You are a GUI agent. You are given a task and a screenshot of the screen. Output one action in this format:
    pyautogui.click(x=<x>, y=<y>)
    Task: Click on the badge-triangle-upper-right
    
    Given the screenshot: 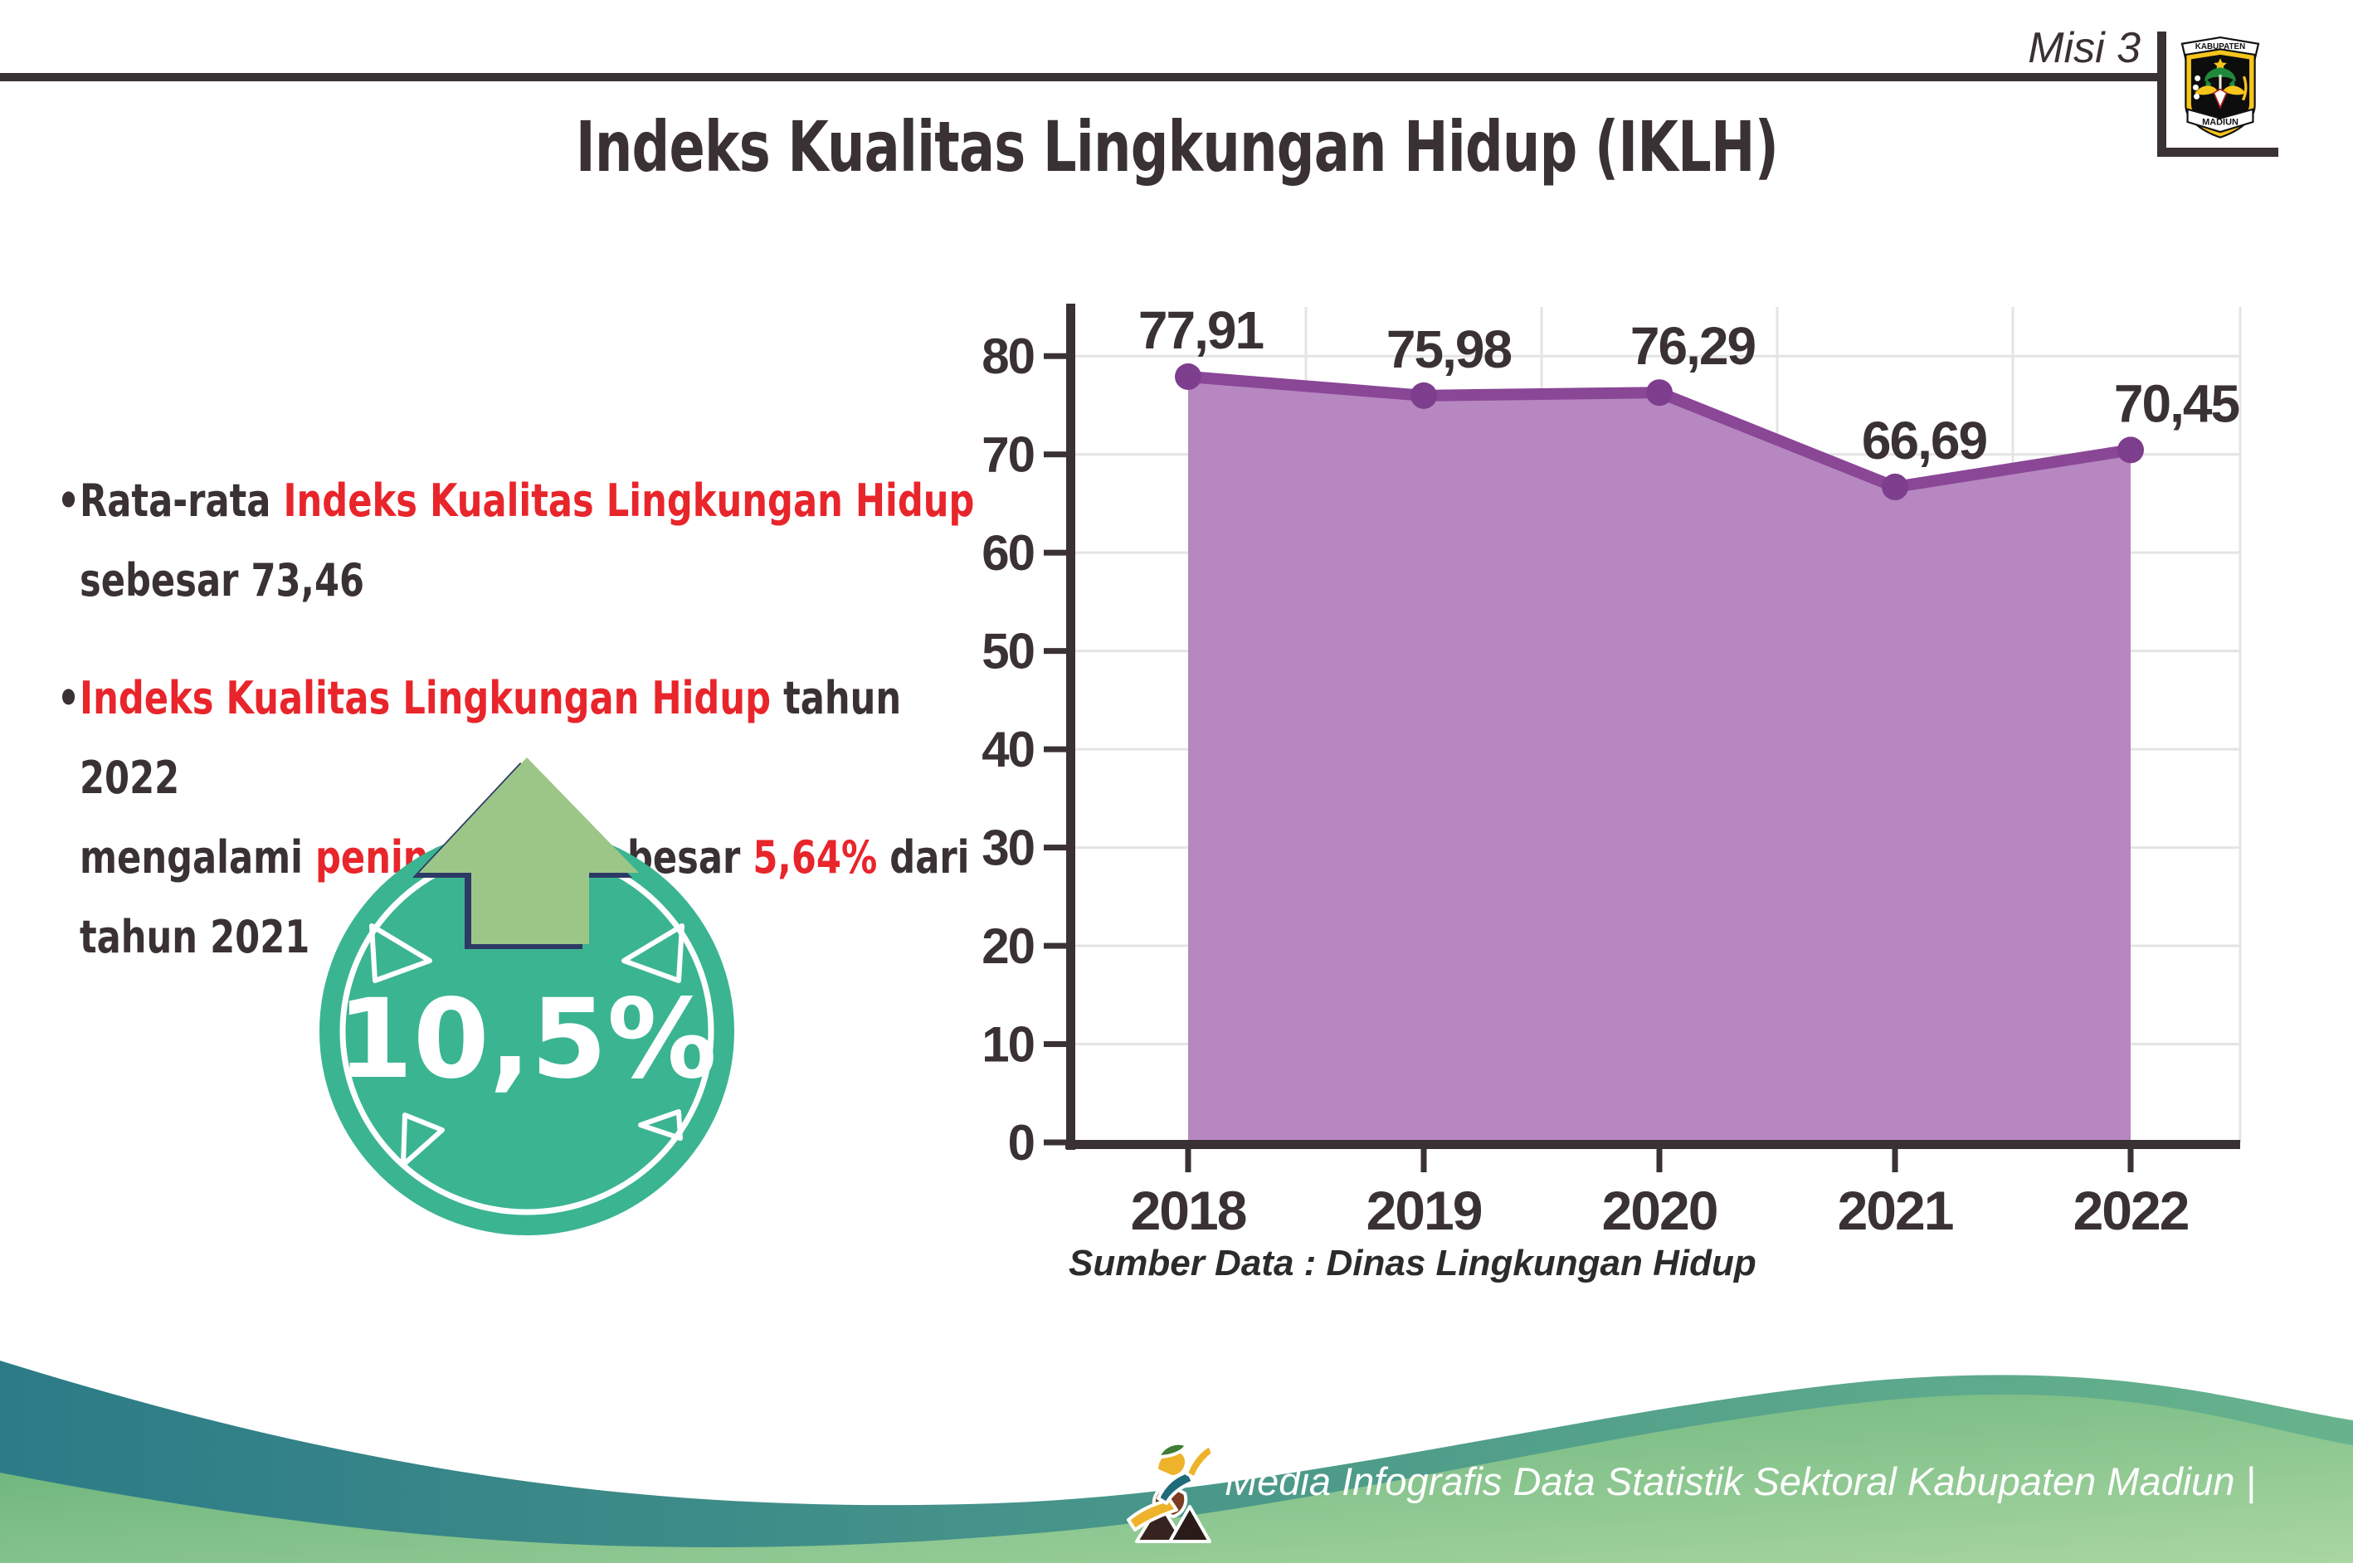 What is the action you would take?
    pyautogui.click(x=652, y=953)
    